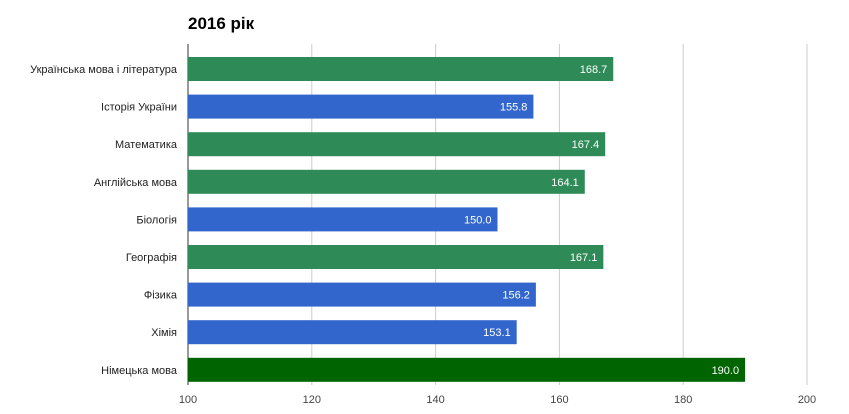 The image size is (849, 414). Describe the element at coordinates (312, 400) in the screenshot. I see `x-tick-label: 120` at that location.